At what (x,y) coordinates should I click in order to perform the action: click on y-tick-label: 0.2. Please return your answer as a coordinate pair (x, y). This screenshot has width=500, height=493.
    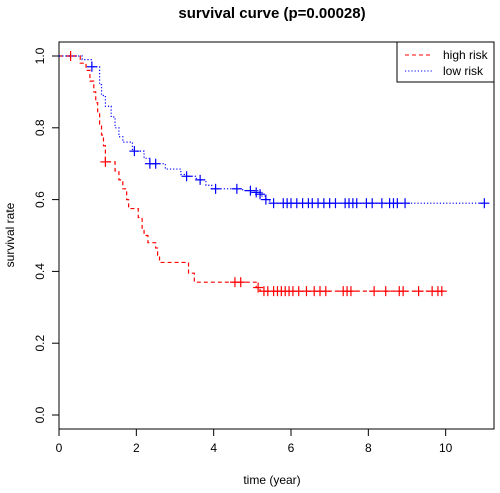
    Looking at the image, I should click on (40, 343).